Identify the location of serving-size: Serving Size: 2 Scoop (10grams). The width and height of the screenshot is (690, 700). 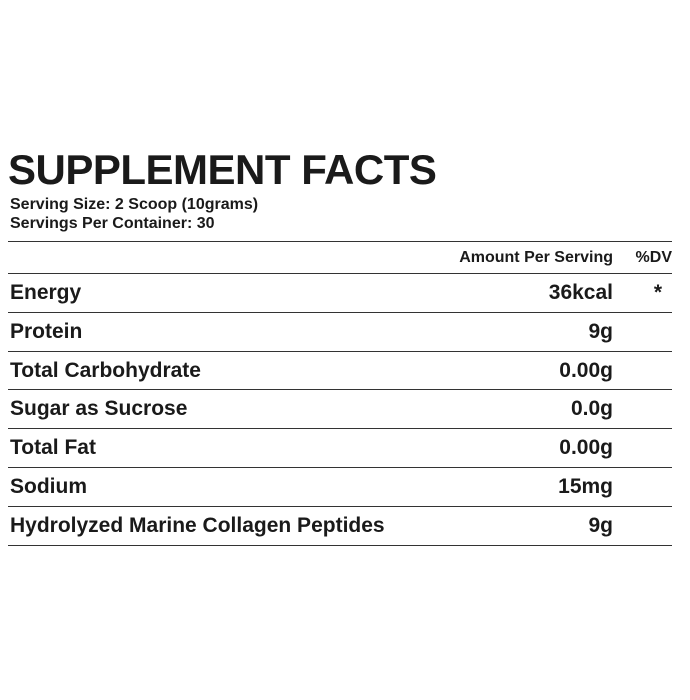
(134, 204).